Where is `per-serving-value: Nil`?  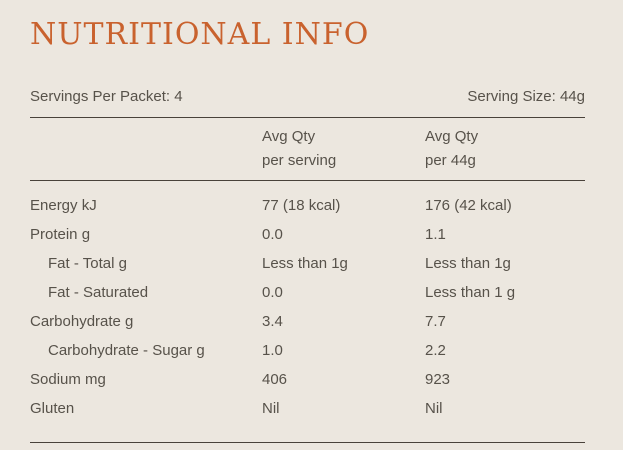
per-serving-value: Nil is located at coordinates (271, 408).